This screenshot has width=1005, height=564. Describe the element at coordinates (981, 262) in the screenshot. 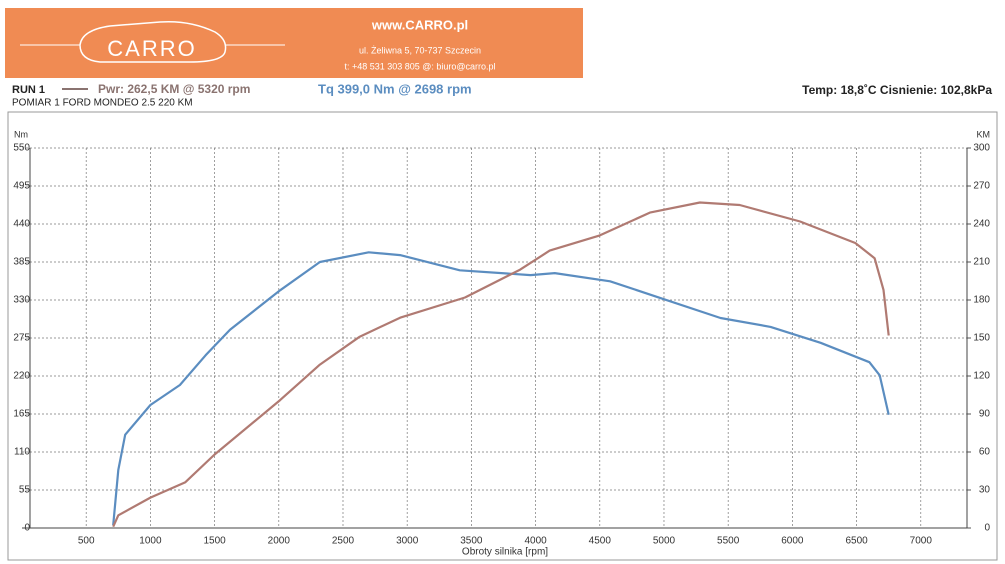

I see `y2-tick-label: 210` at that location.